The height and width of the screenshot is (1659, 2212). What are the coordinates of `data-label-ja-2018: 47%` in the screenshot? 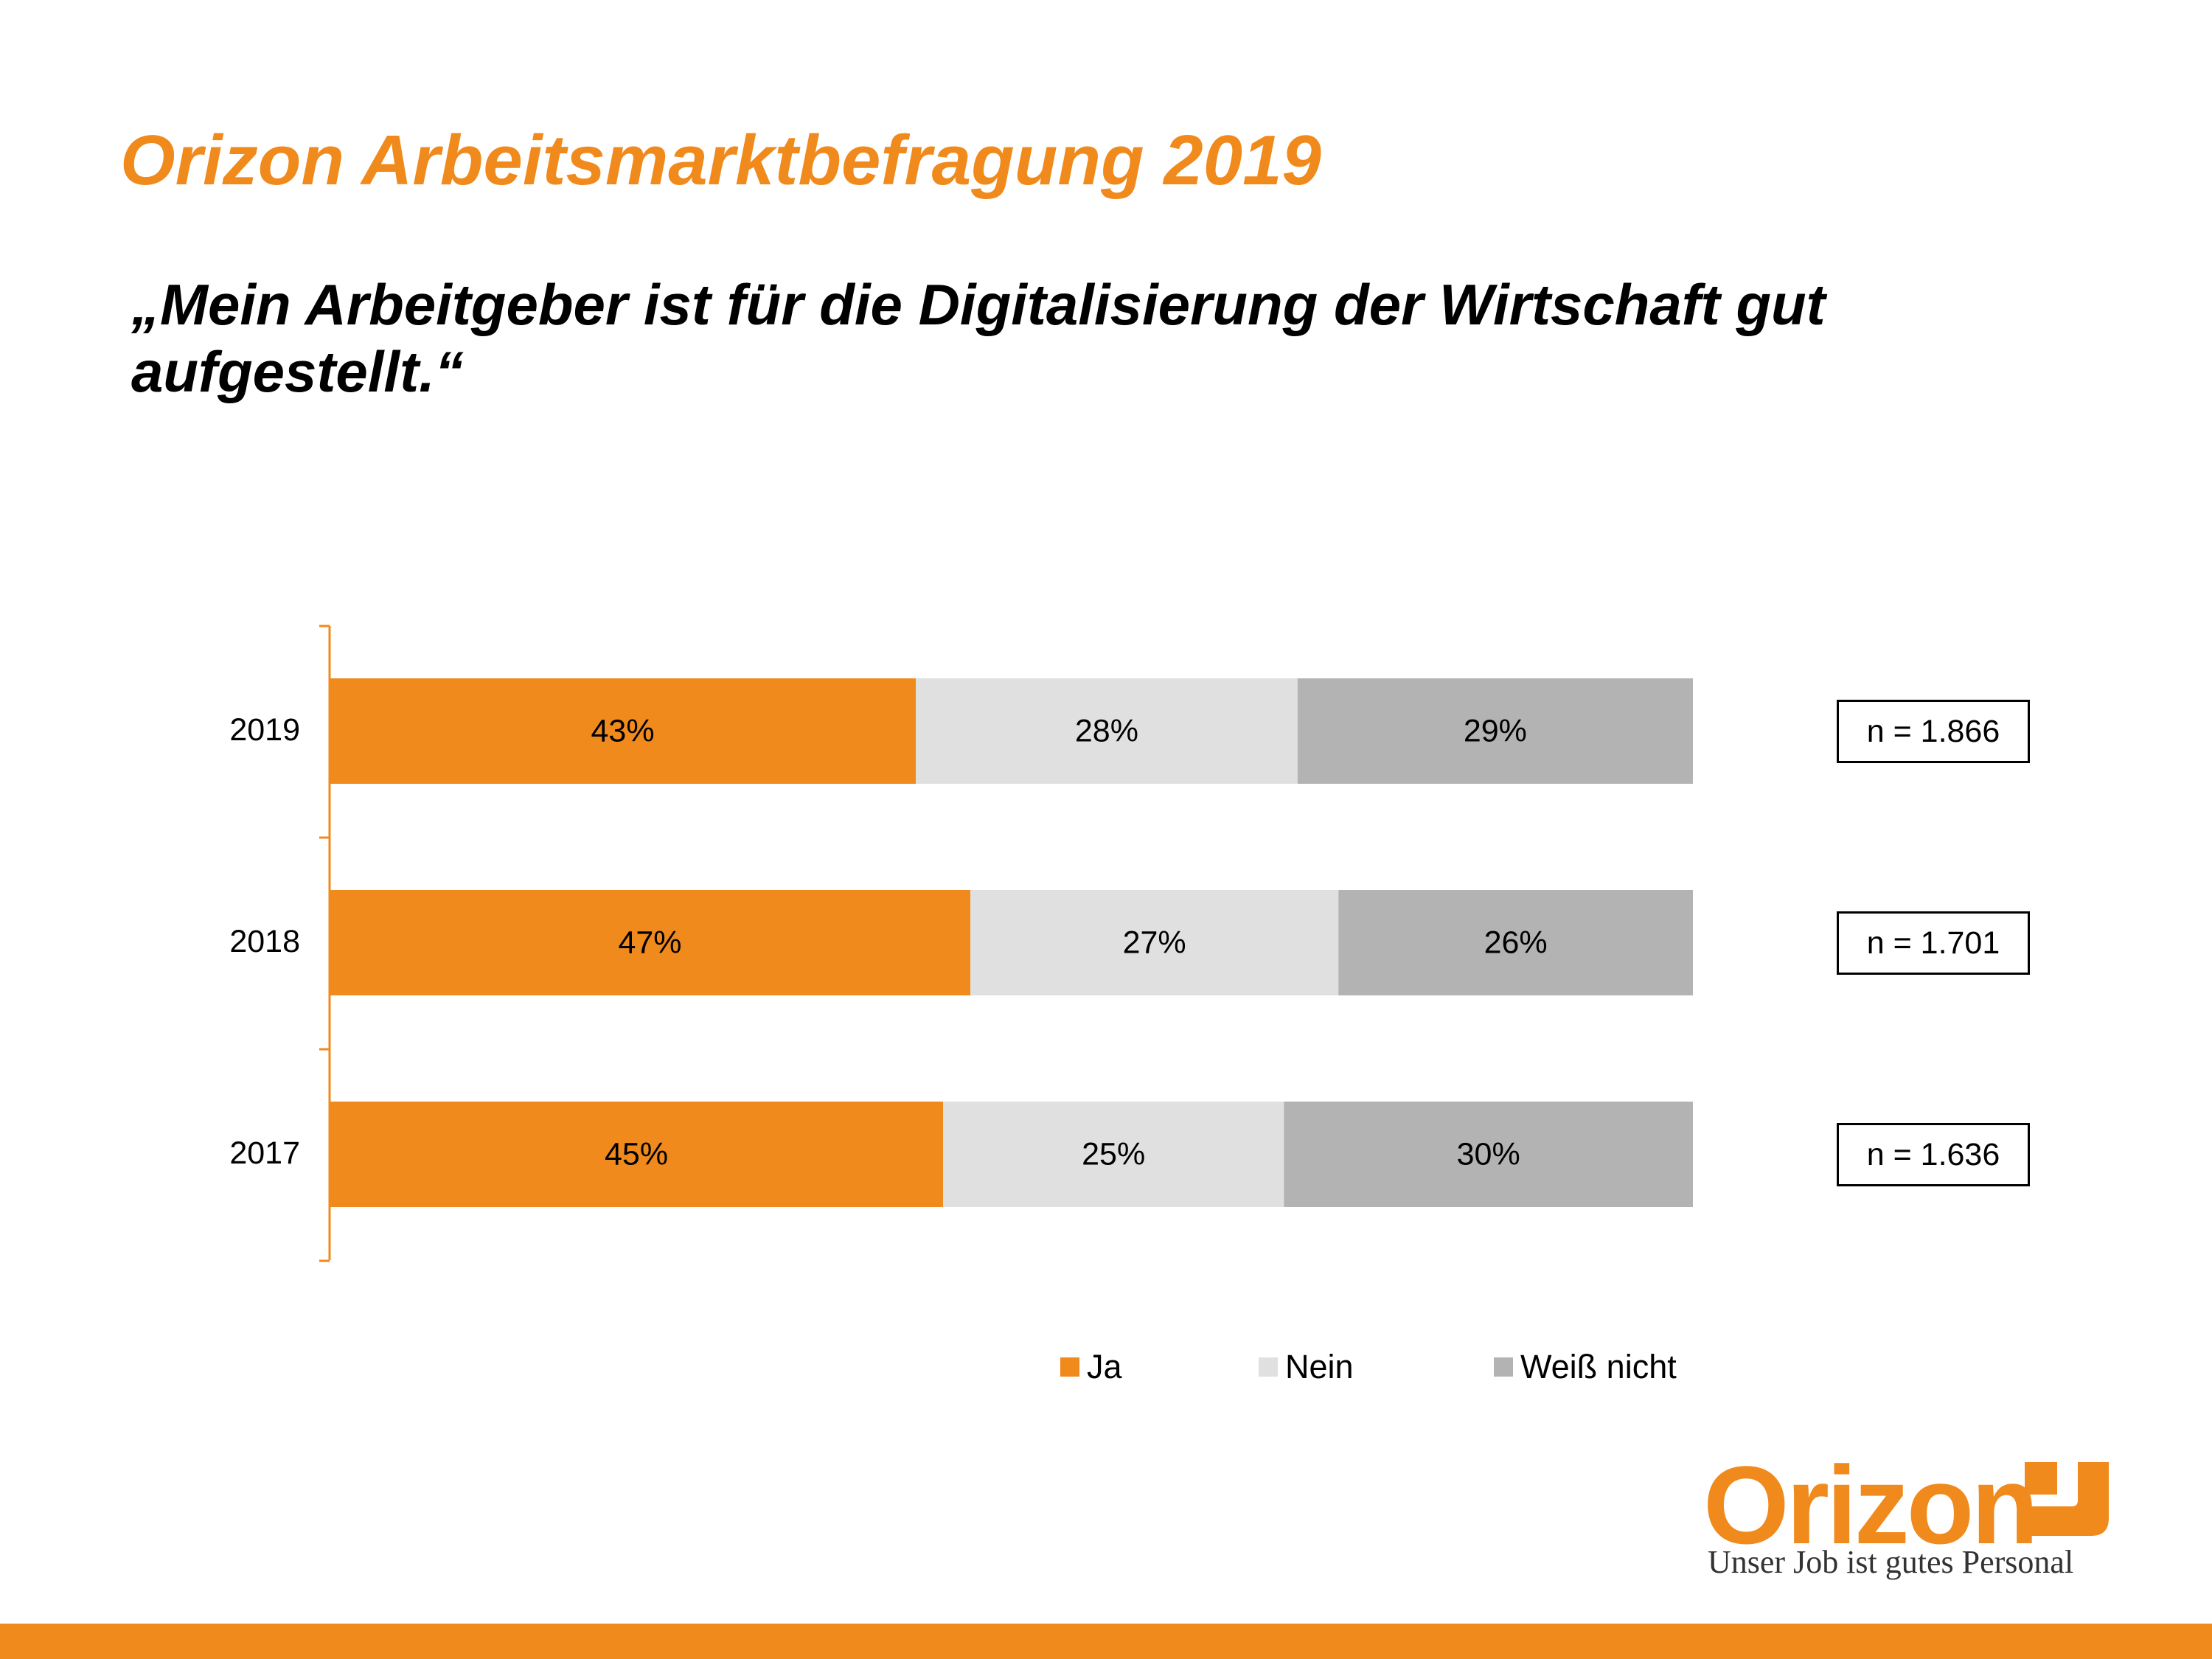 It's located at (649, 943).